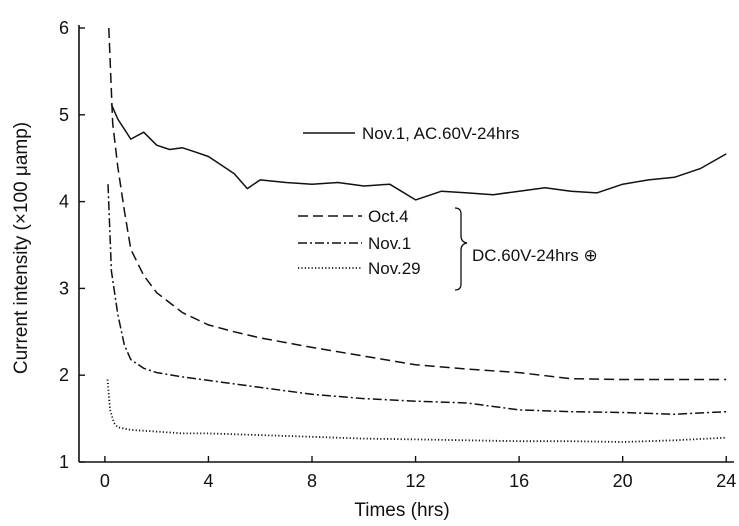 This screenshot has width=739, height=526. What do you see at coordinates (64, 115) in the screenshot?
I see `y-tick-label: 5` at bounding box center [64, 115].